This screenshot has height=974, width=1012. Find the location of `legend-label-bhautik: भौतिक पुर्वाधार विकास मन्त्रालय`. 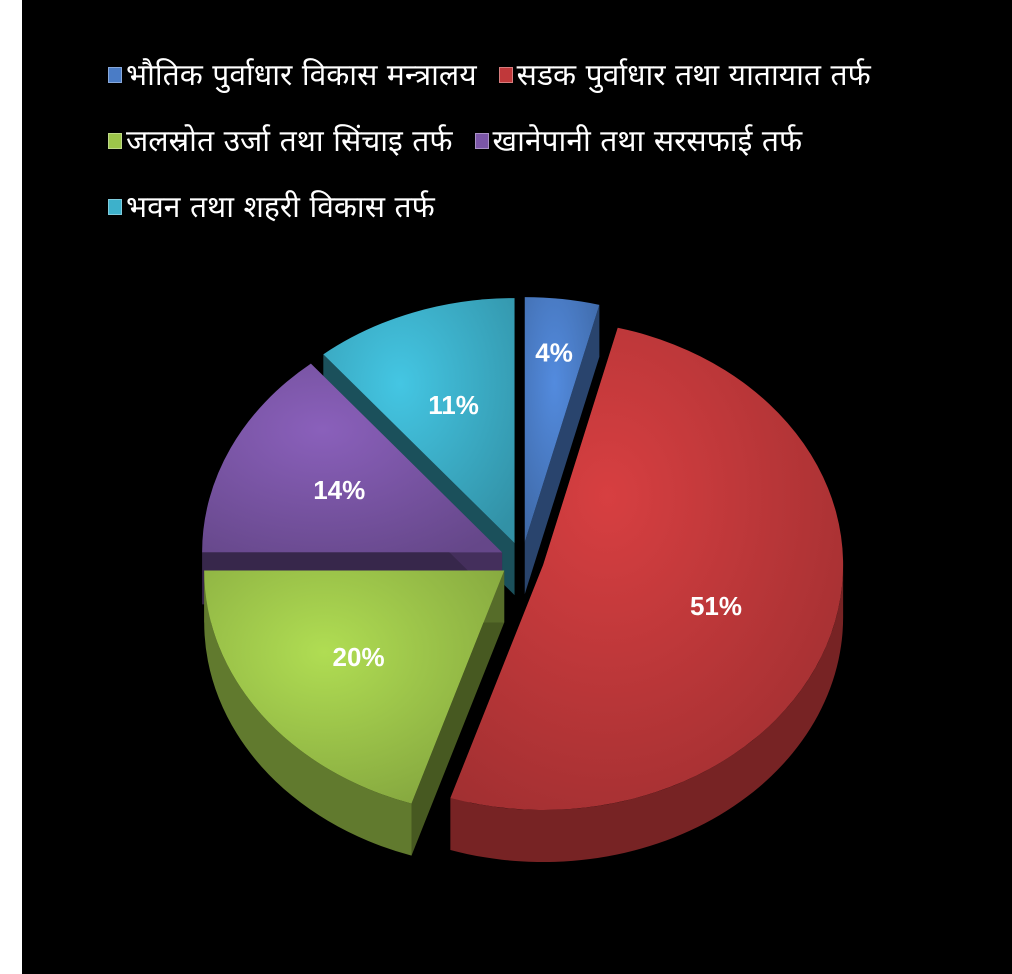

legend-label-bhautik: भौतिक पुर्वाधार विकास मन्त्रालय is located at coordinates (301, 75).